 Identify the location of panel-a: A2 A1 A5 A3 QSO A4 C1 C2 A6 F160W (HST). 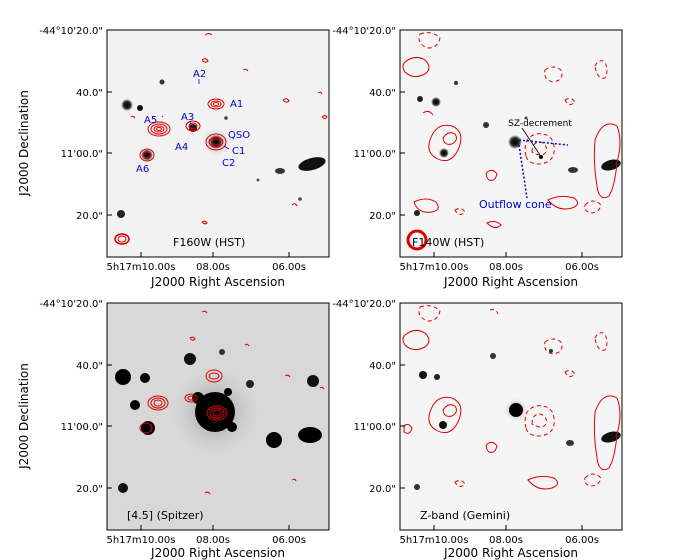
(218, 143).